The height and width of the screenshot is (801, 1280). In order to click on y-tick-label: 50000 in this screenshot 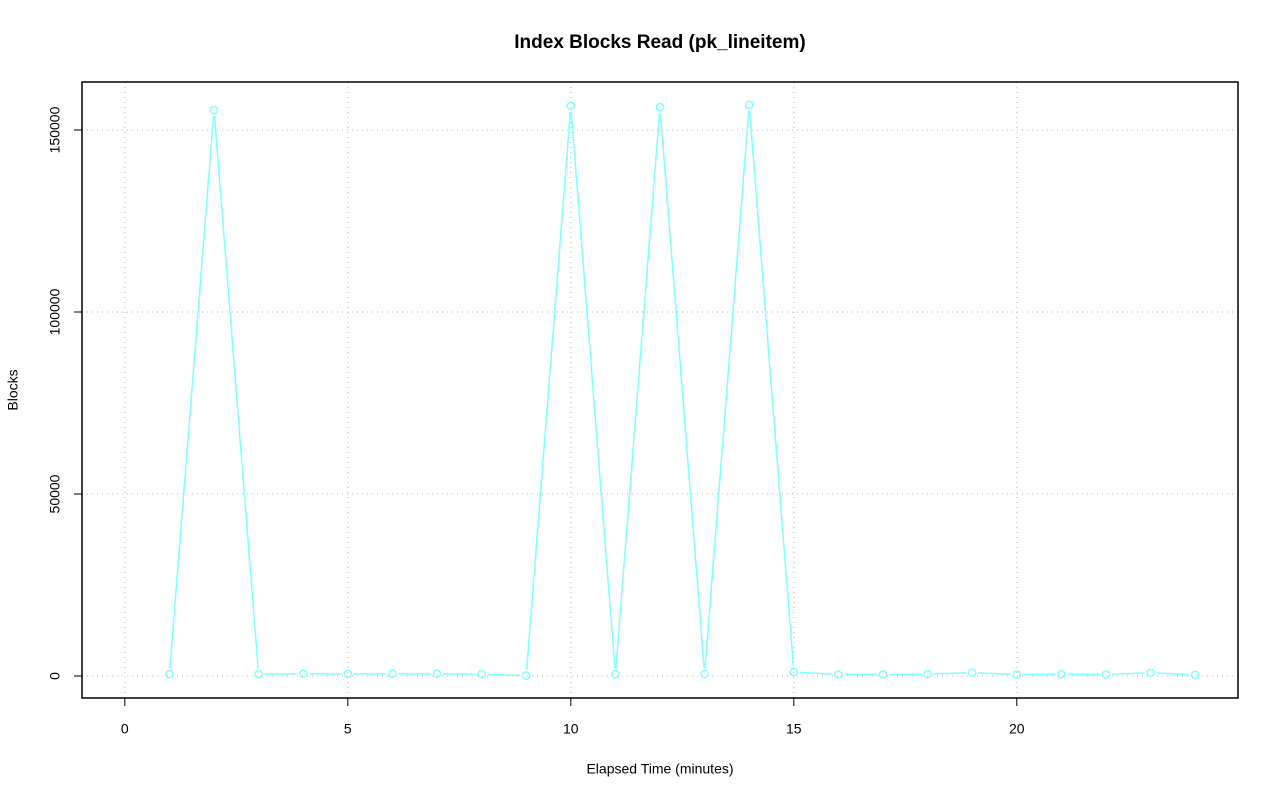, I will do `click(55, 493)`.